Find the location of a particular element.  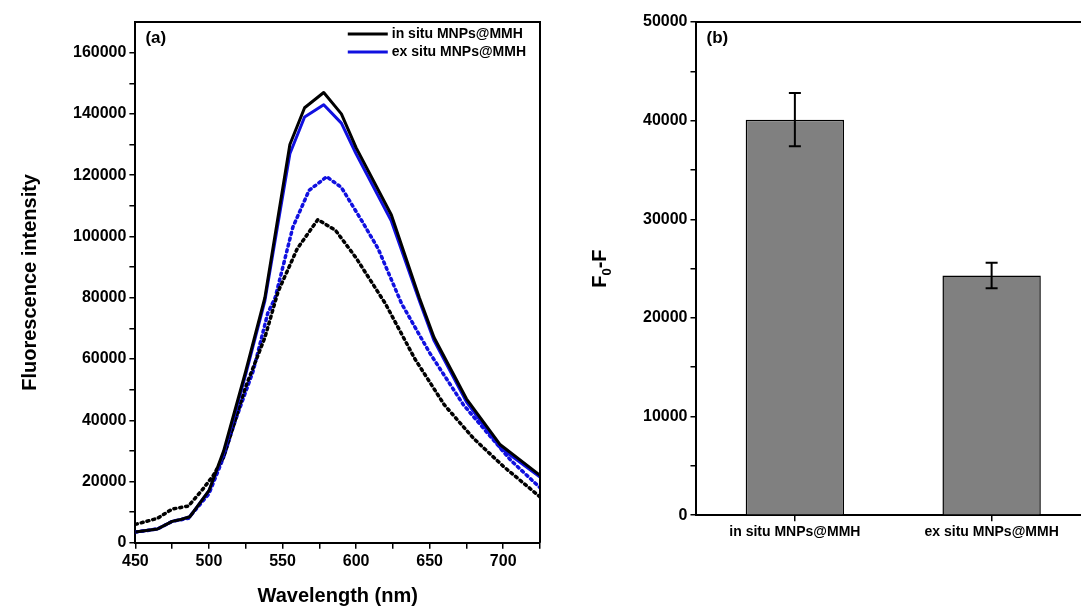

x-tick-label: 450 is located at coordinates (135, 560).